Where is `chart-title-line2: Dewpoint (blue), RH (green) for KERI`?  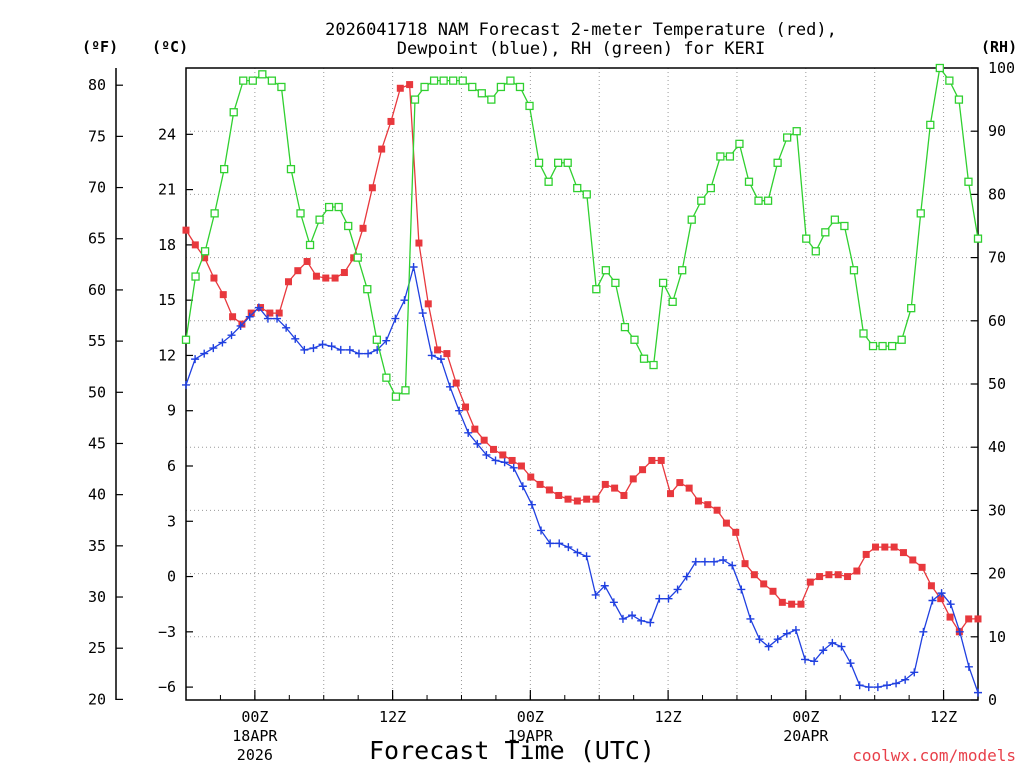
chart-title-line2: Dewpoint (blue), RH (green) for KERI is located at coordinates (581, 49).